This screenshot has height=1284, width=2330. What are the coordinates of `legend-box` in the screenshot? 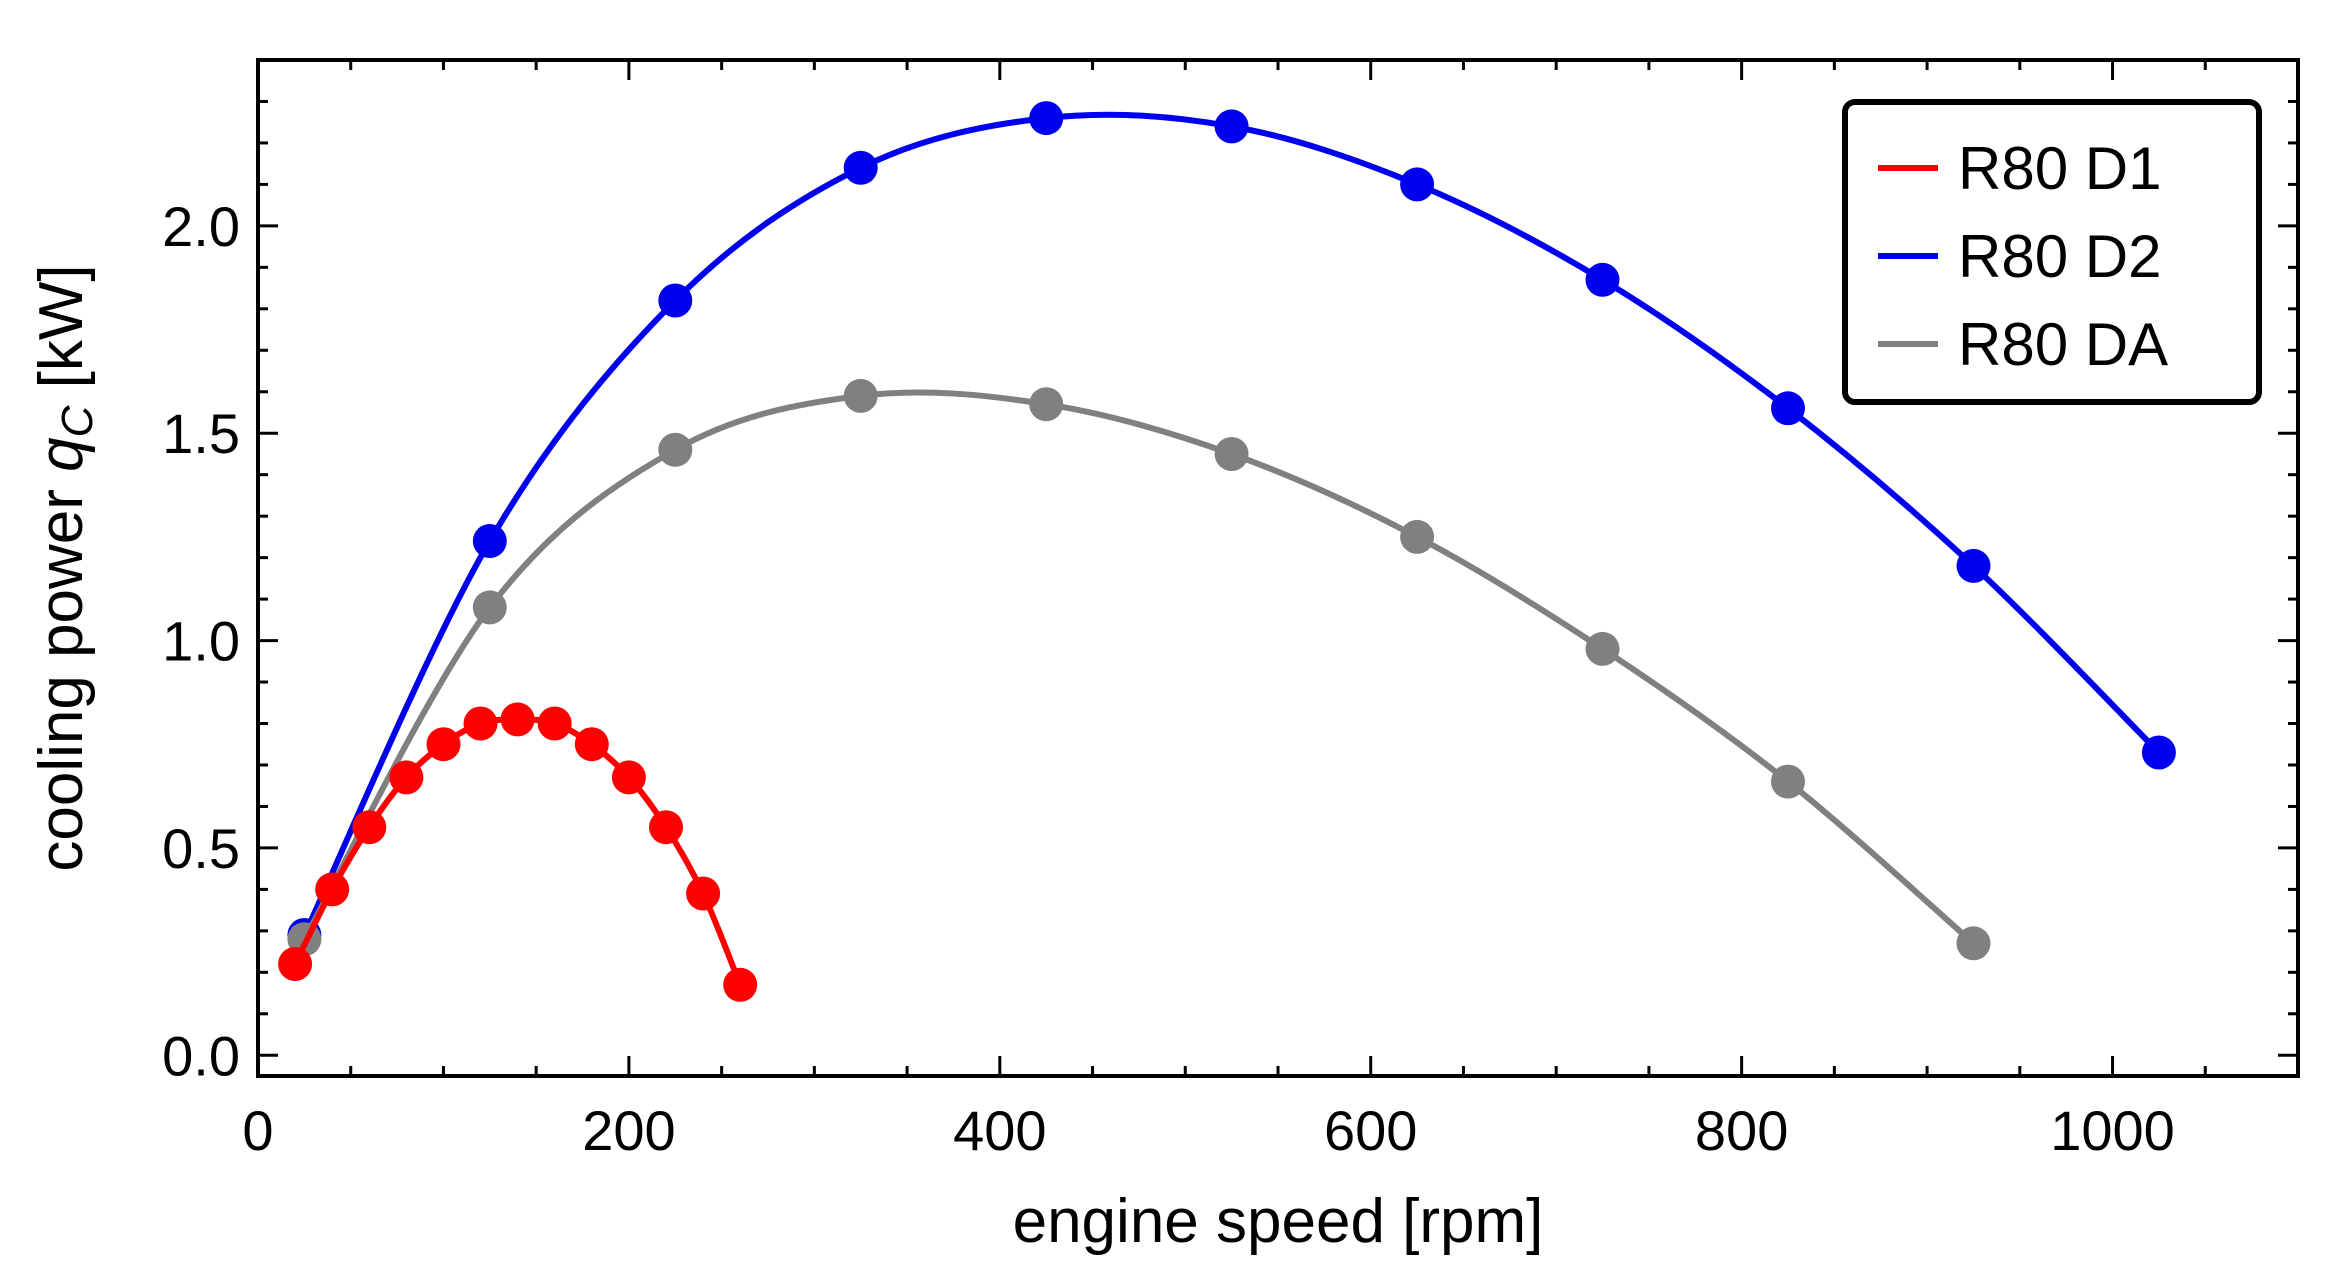 It's located at (2052, 252).